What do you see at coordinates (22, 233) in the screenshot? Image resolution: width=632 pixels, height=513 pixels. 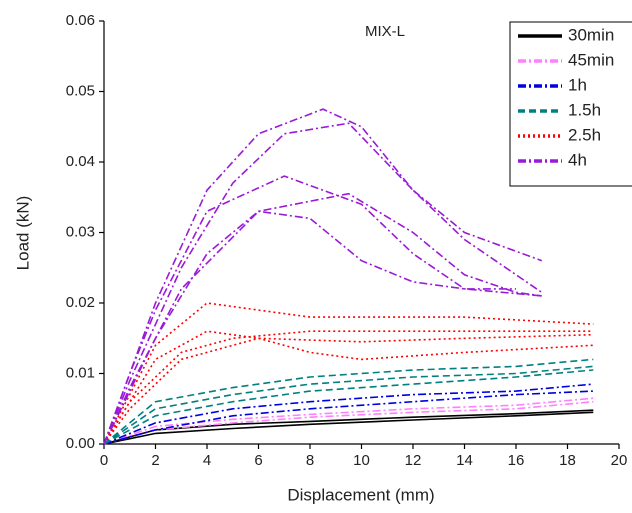 I see `y-axis-label: Load (kN)` at bounding box center [22, 233].